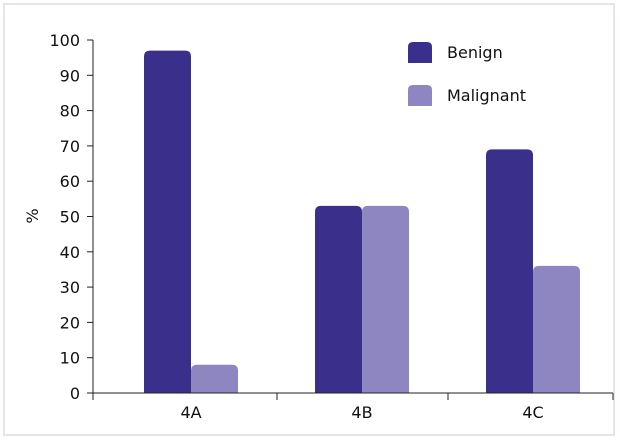 This screenshot has width=620, height=441. Describe the element at coordinates (361, 412) in the screenshot. I see `x-tick-label-4b: 4B` at that location.